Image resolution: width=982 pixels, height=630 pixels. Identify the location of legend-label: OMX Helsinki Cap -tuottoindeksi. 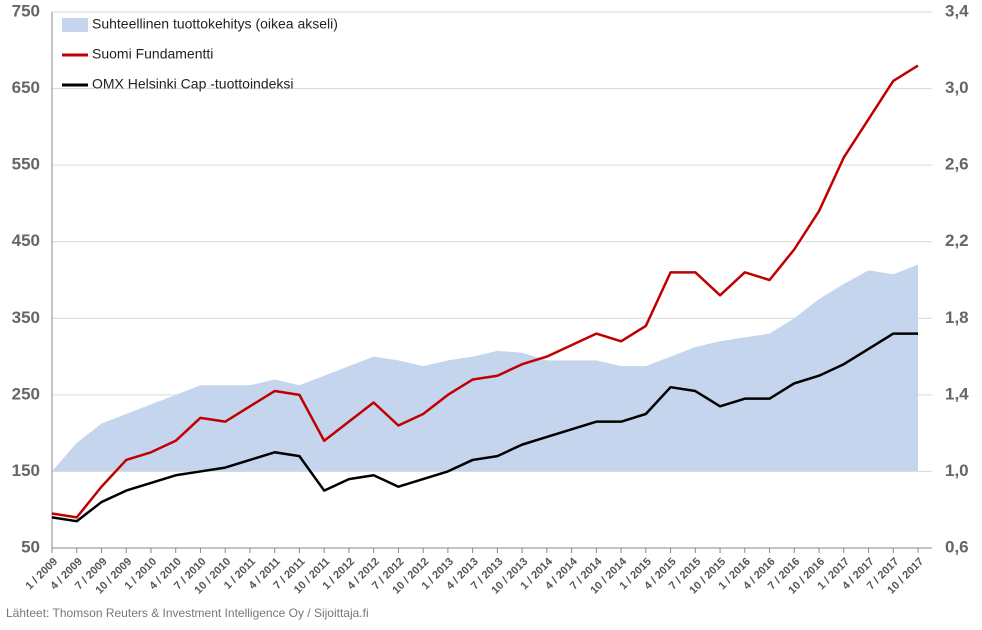
(193, 84).